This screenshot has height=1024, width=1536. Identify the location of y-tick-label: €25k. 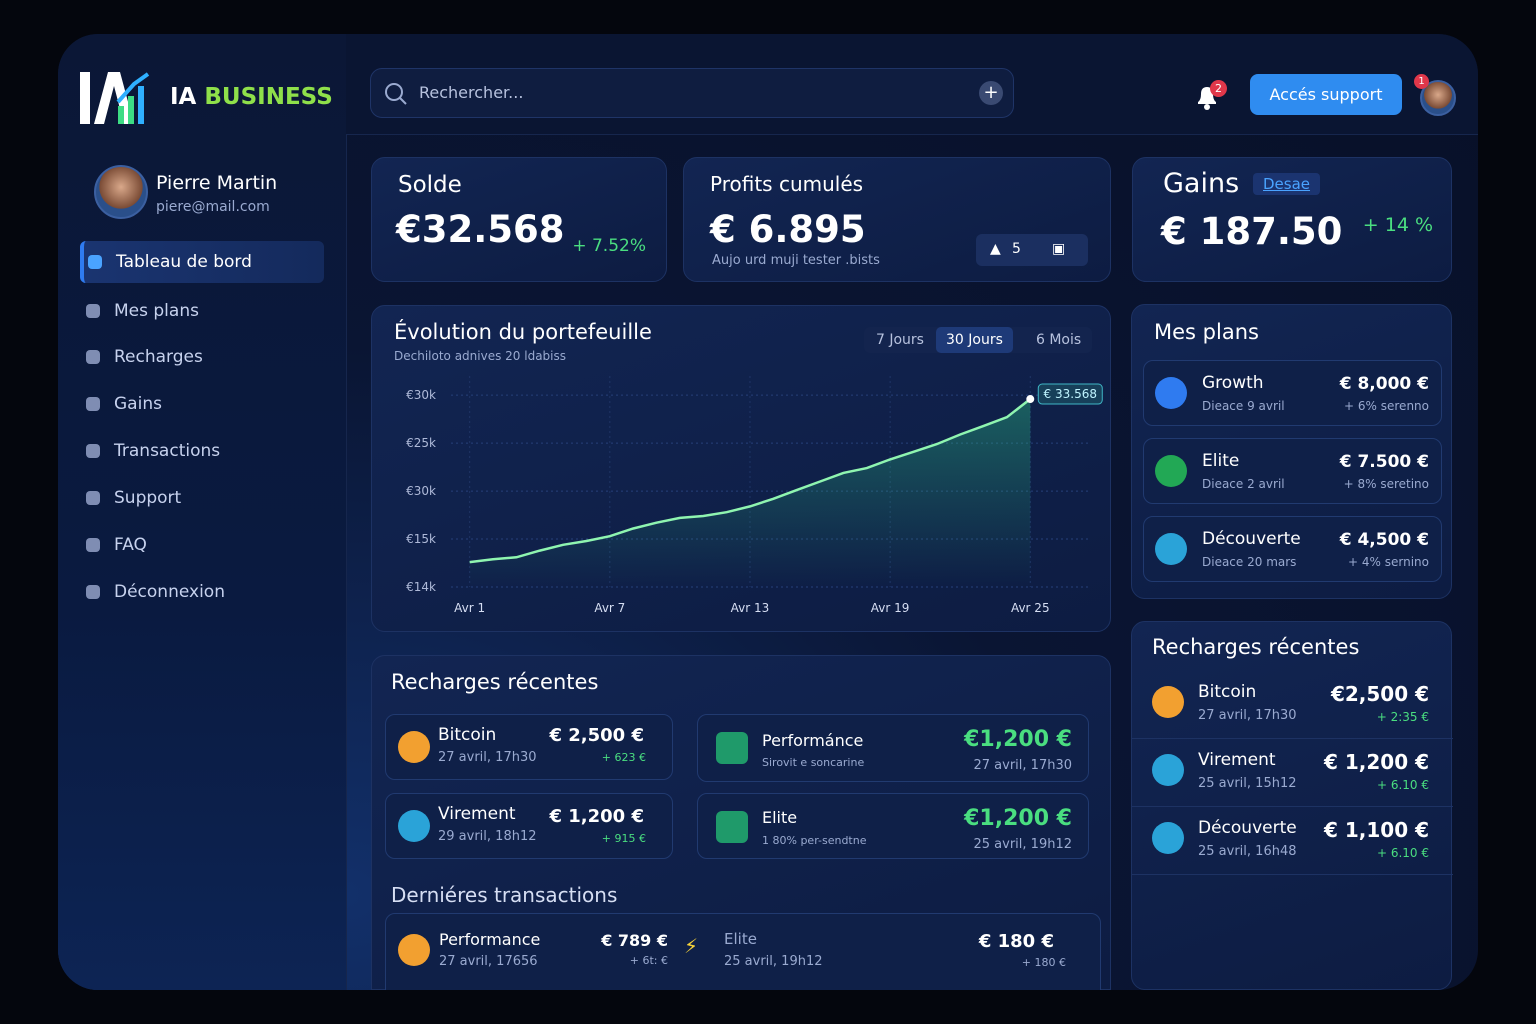
(421, 443).